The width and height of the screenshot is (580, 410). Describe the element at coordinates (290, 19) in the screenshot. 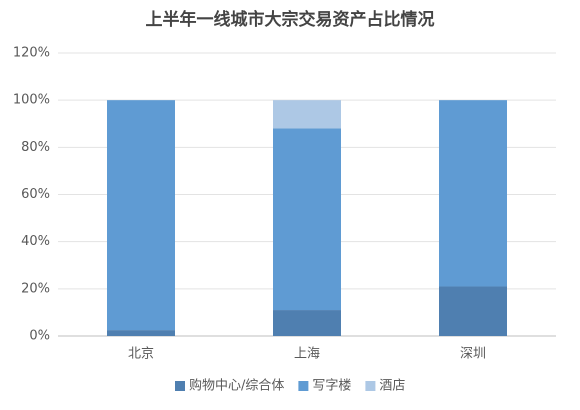

I see `chart-title: 上半年一线城市大宗交易资产占比情况` at that location.